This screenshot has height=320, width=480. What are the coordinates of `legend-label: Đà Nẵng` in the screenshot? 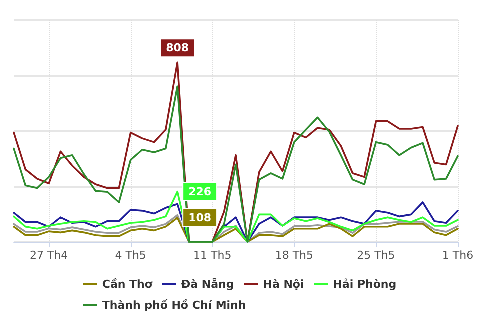 It's located at (207, 284).